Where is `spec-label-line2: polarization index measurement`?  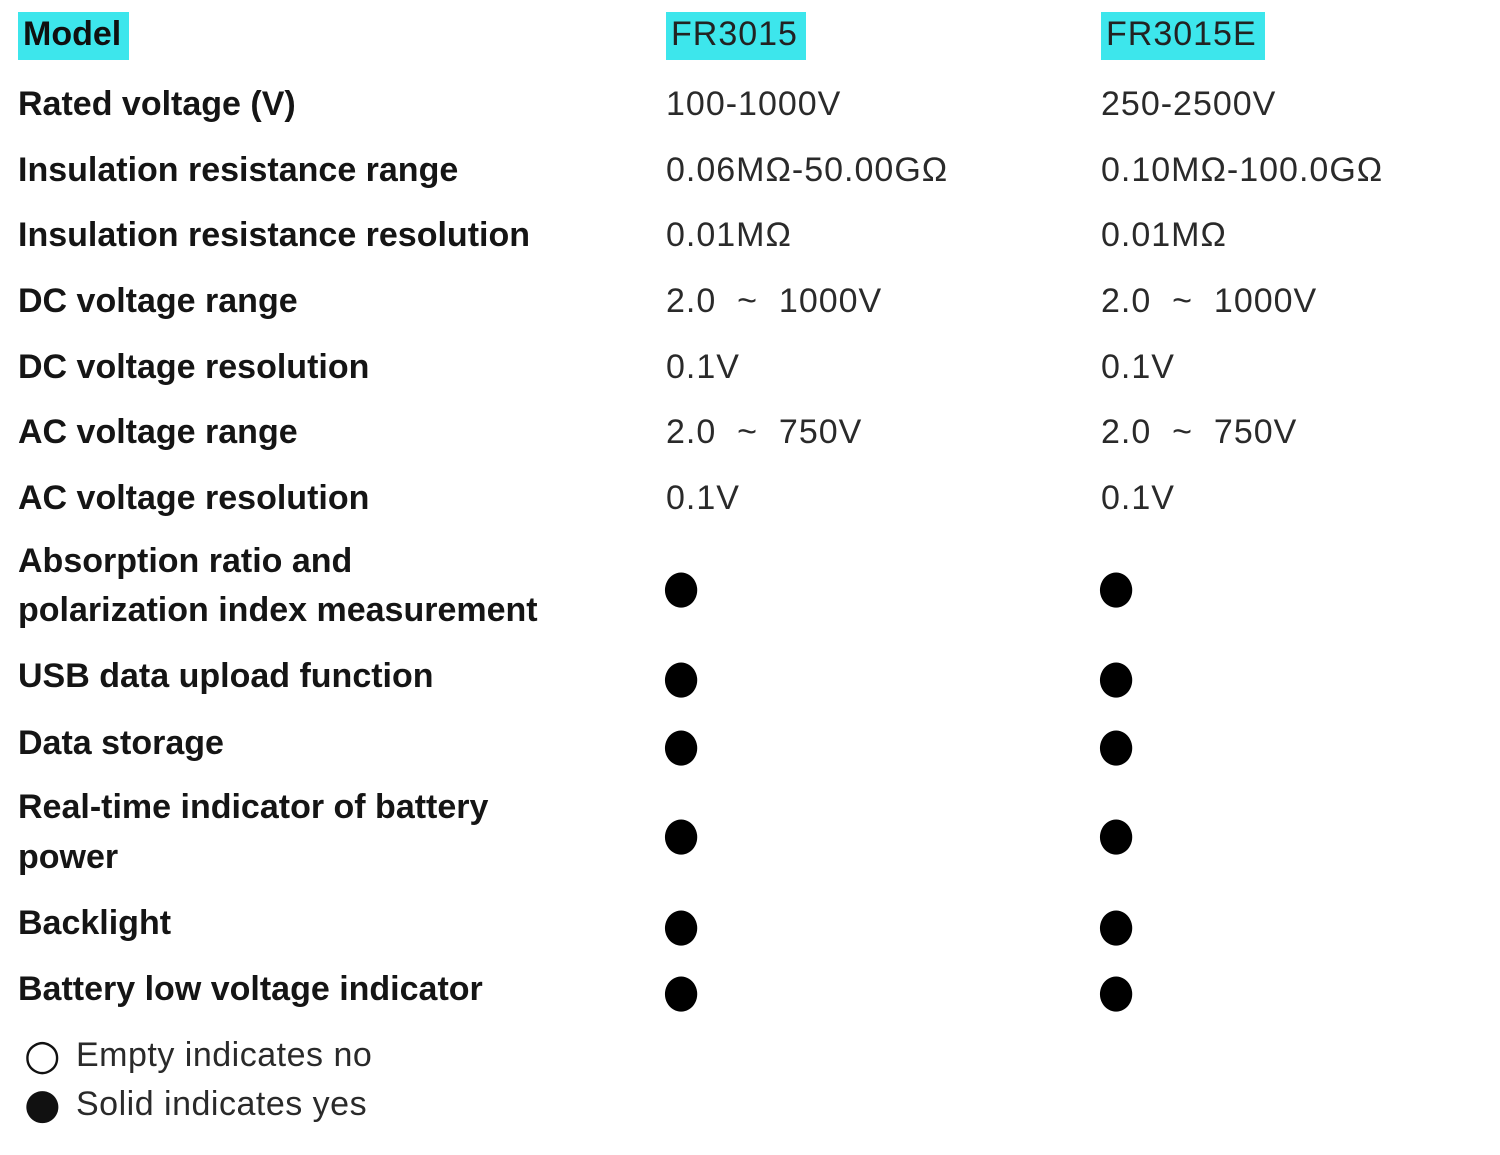
spec-label-line2: polarization index measurement is located at coordinates (278, 610).